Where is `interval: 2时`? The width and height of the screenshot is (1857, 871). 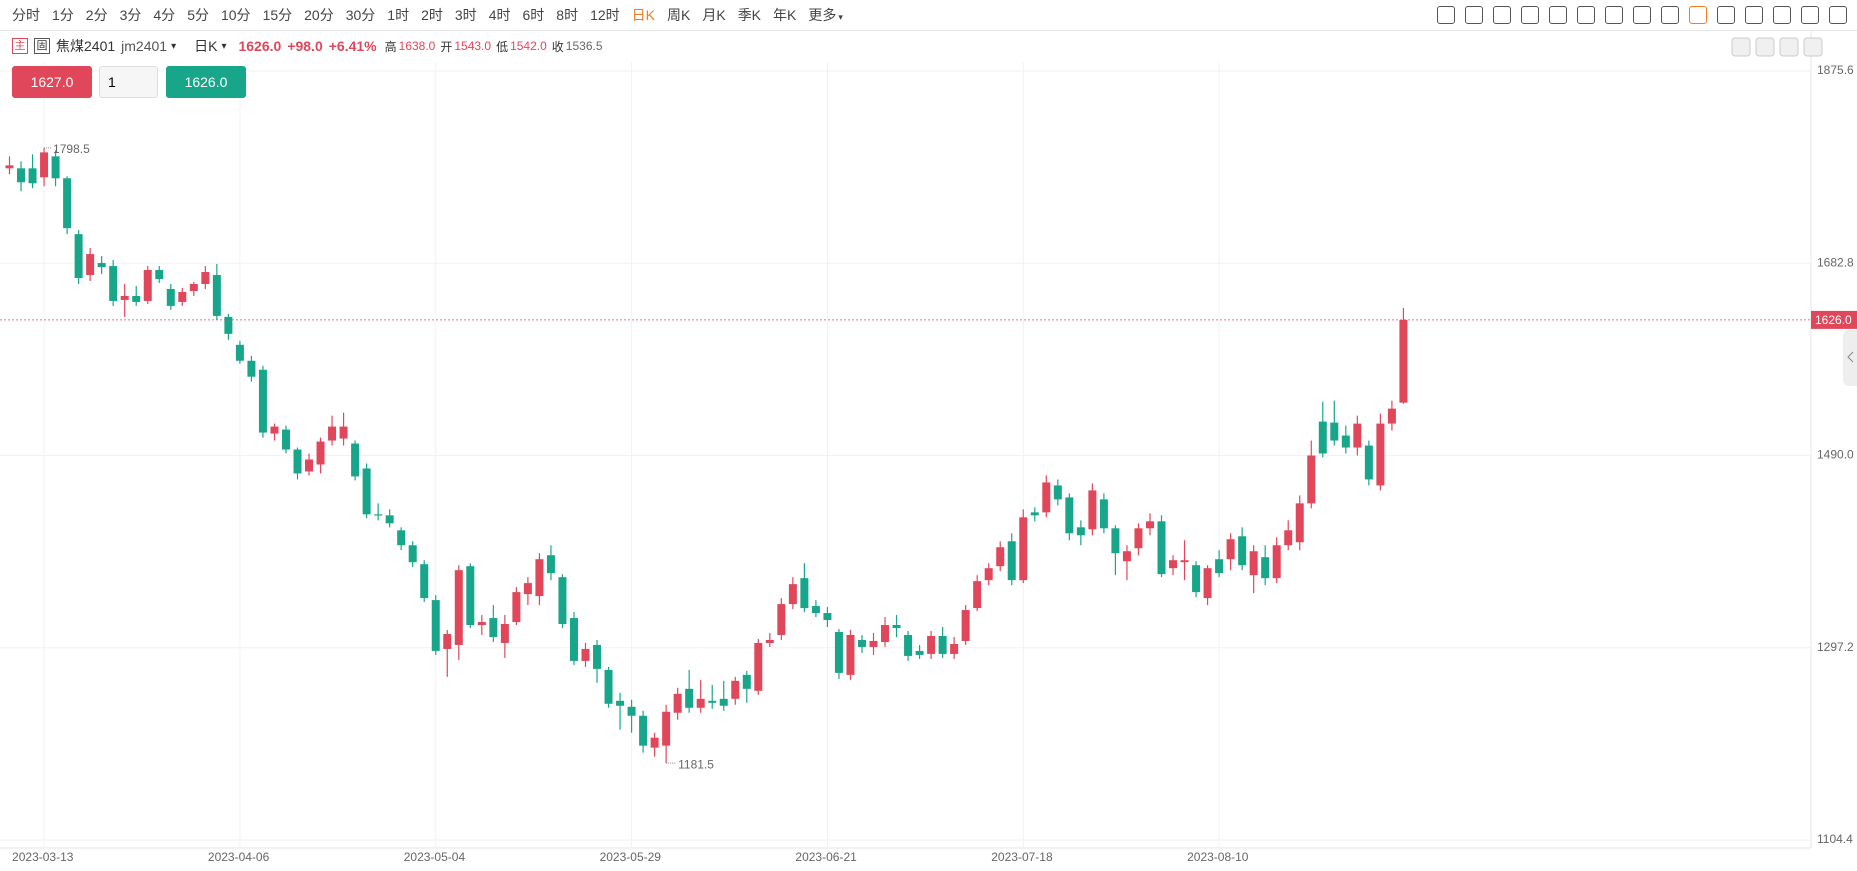 interval: 2时 is located at coordinates (432, 15).